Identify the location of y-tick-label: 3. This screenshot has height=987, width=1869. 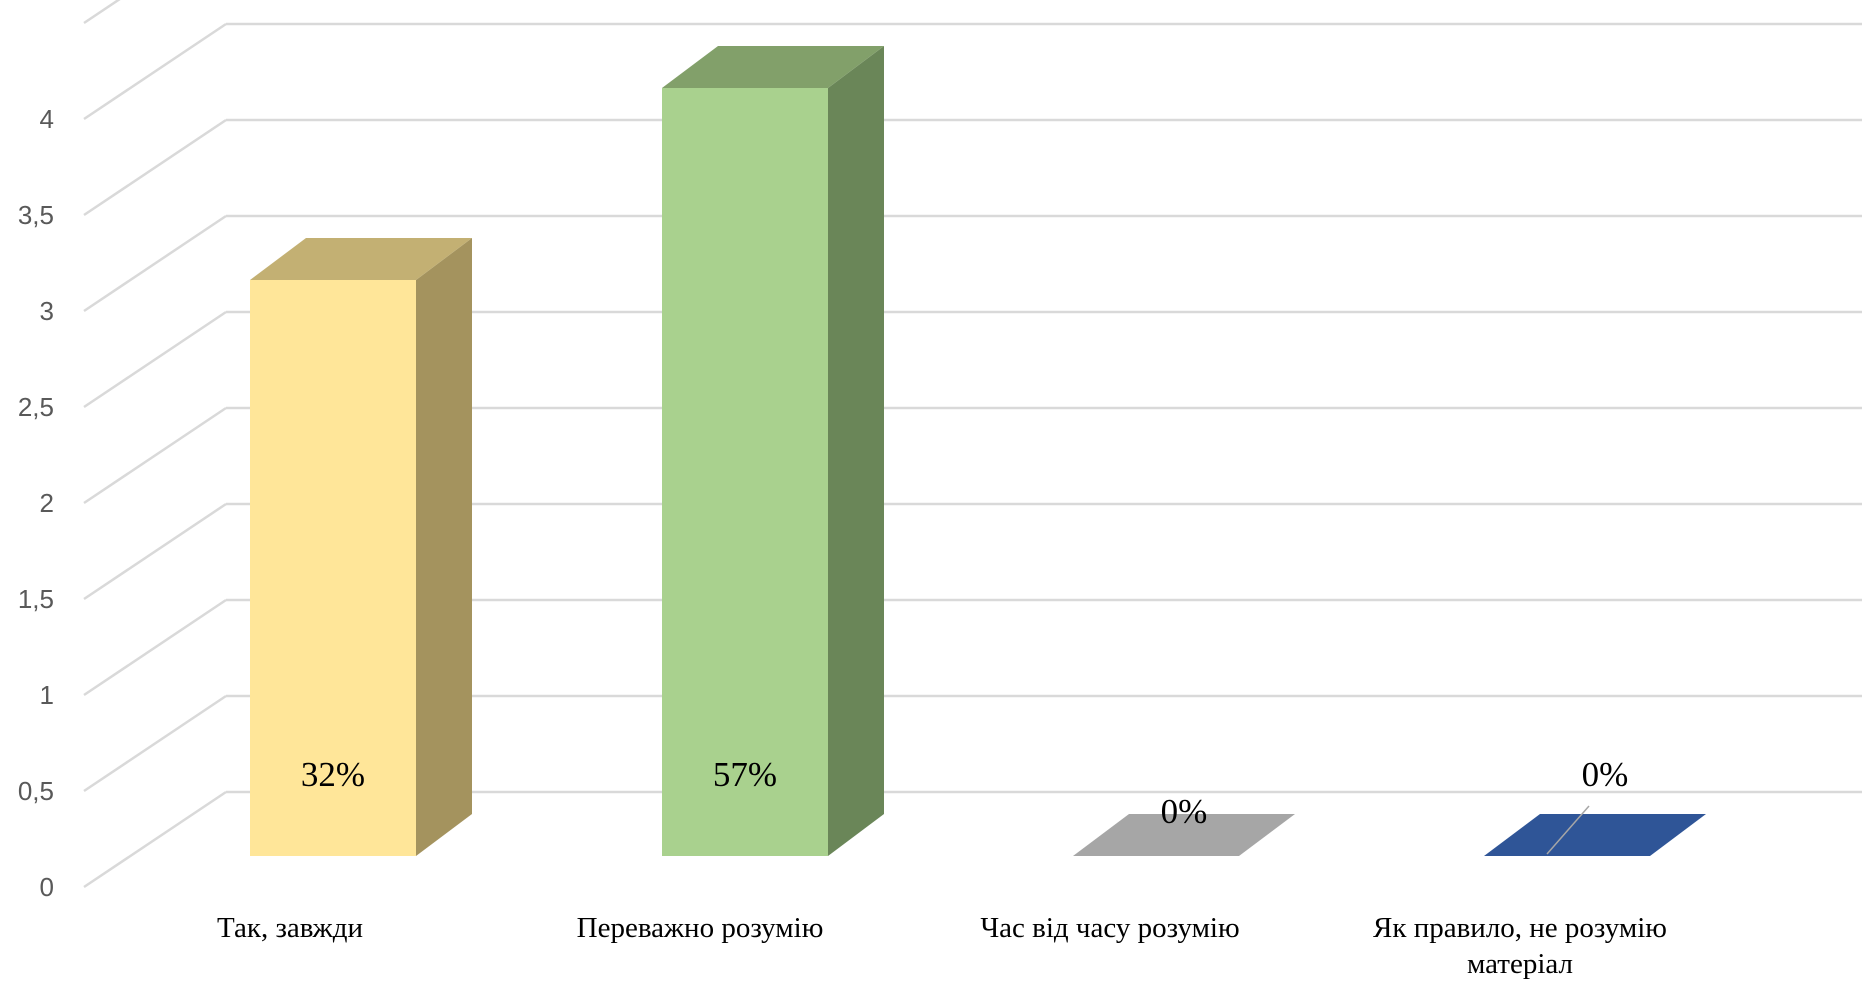
(47, 311).